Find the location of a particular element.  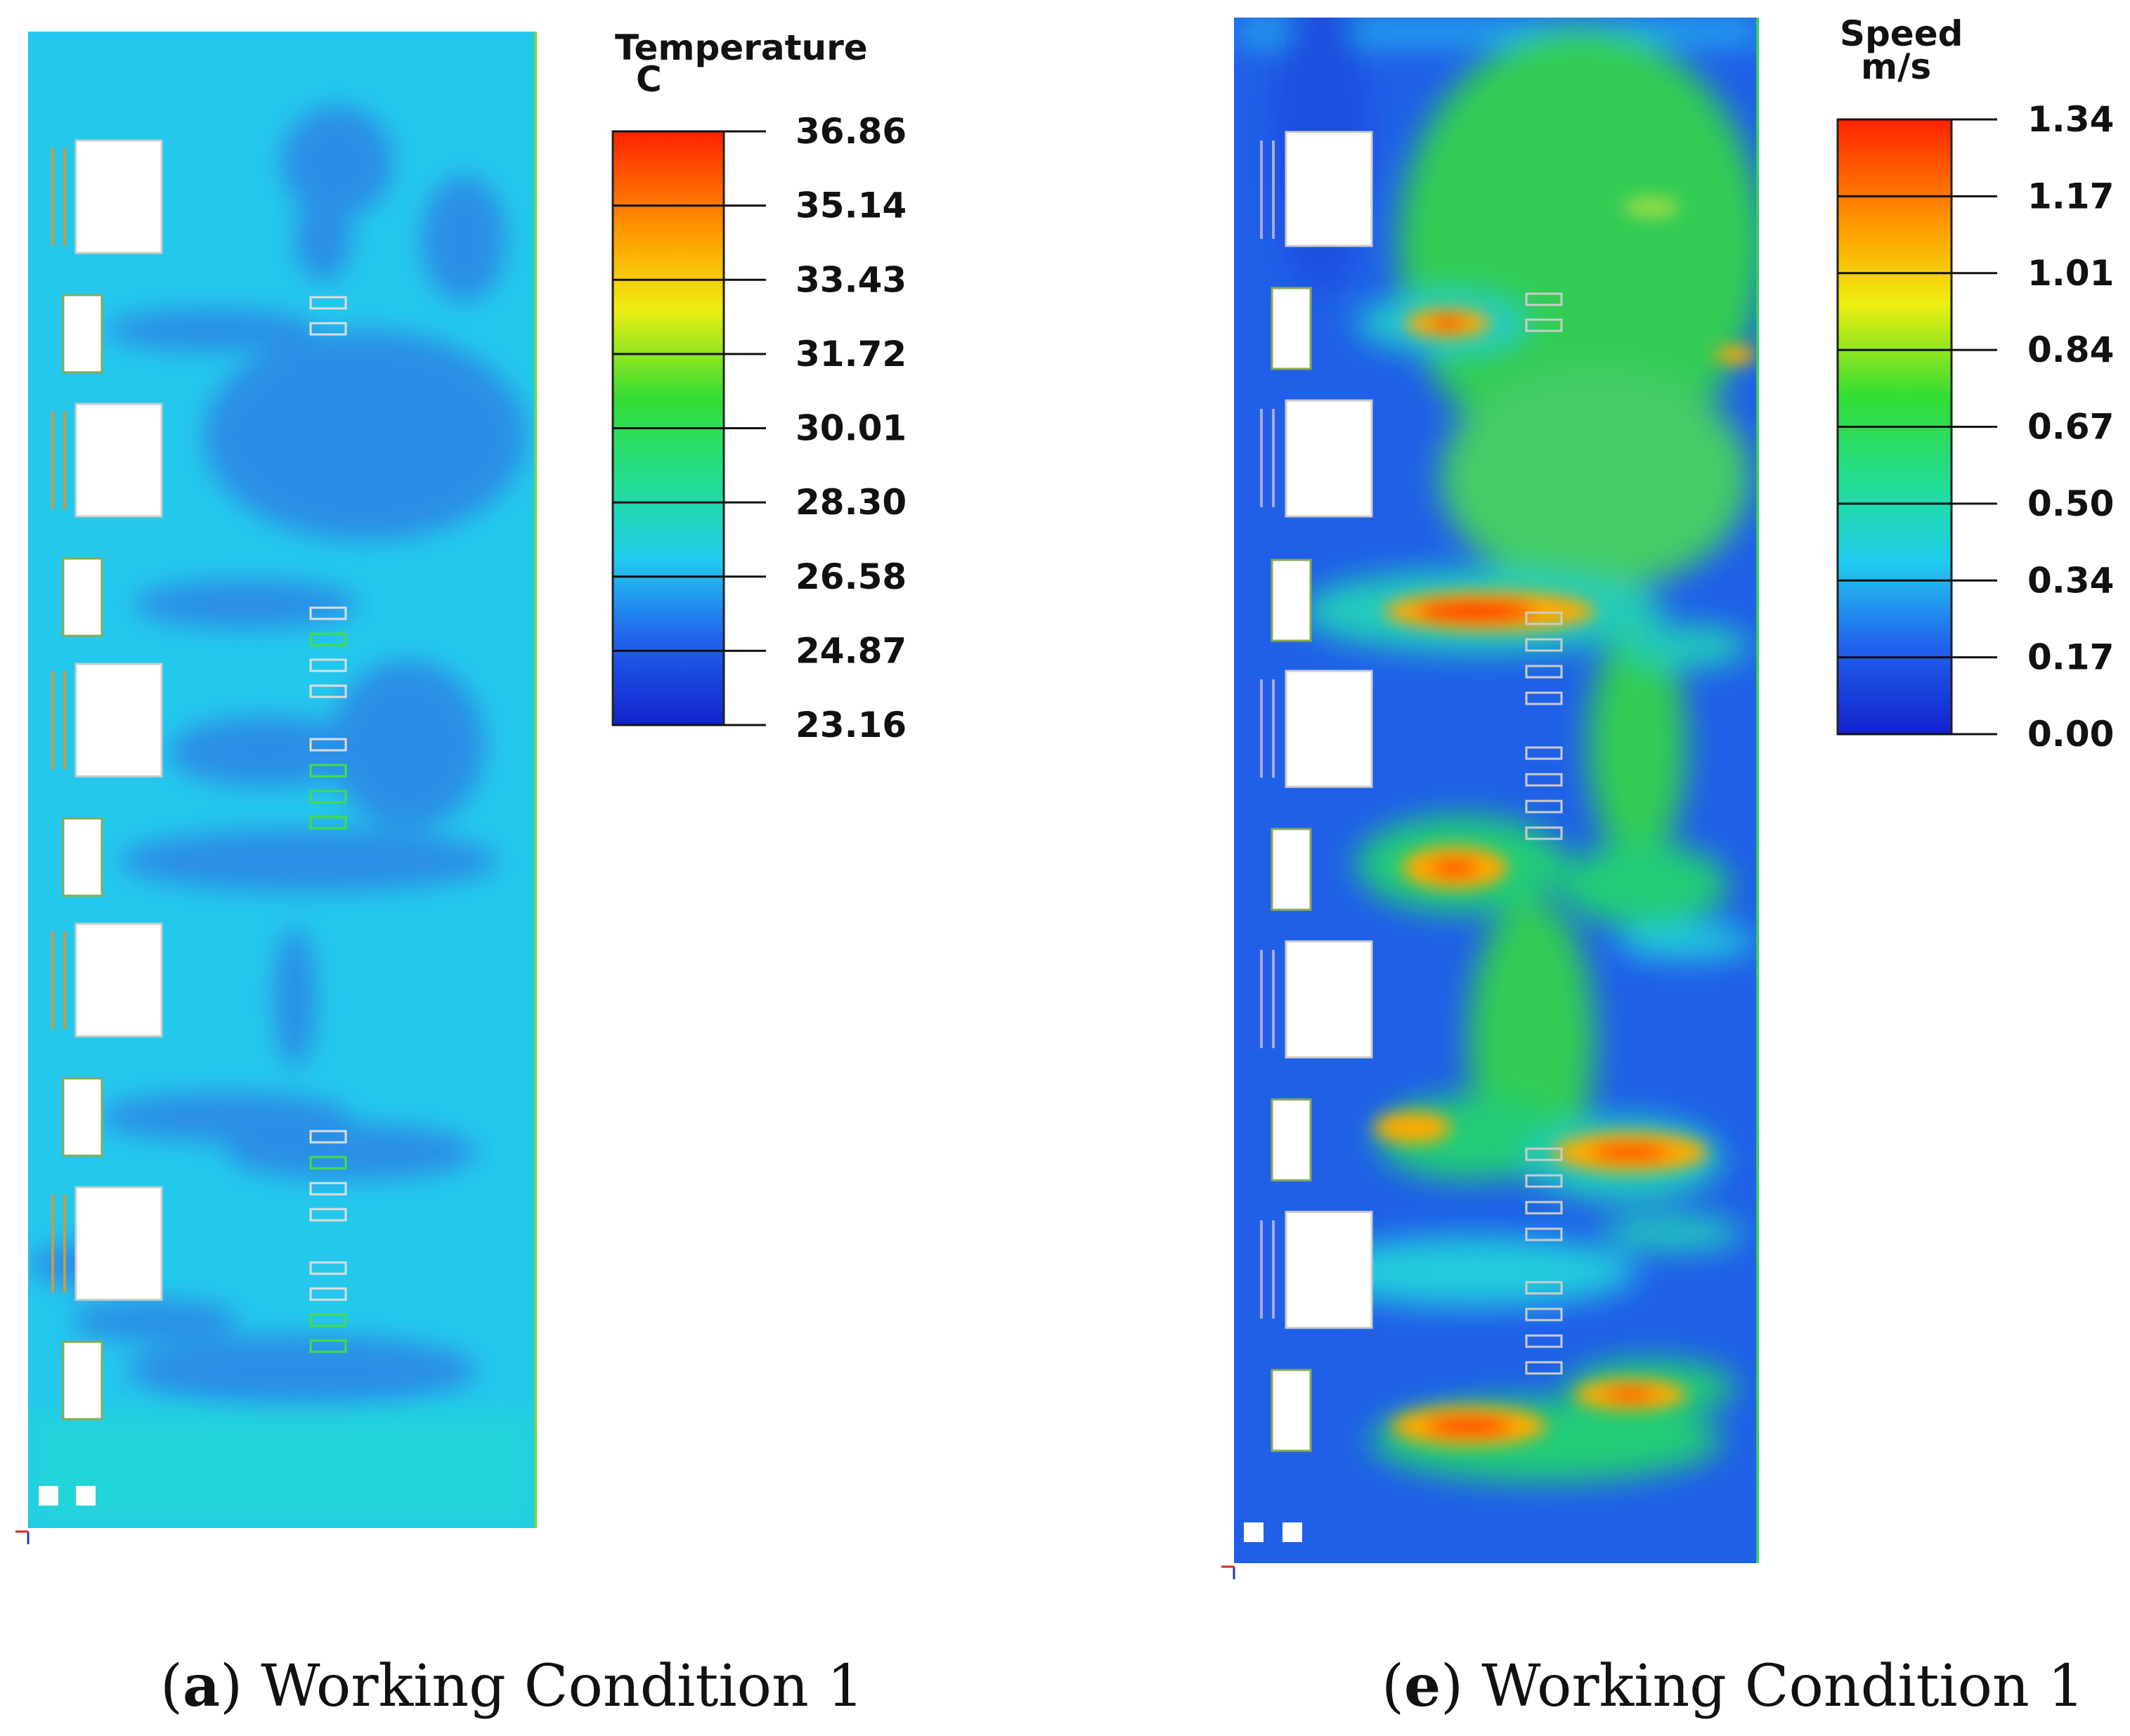

legend-tick-label: 0.50 is located at coordinates (2070, 503).